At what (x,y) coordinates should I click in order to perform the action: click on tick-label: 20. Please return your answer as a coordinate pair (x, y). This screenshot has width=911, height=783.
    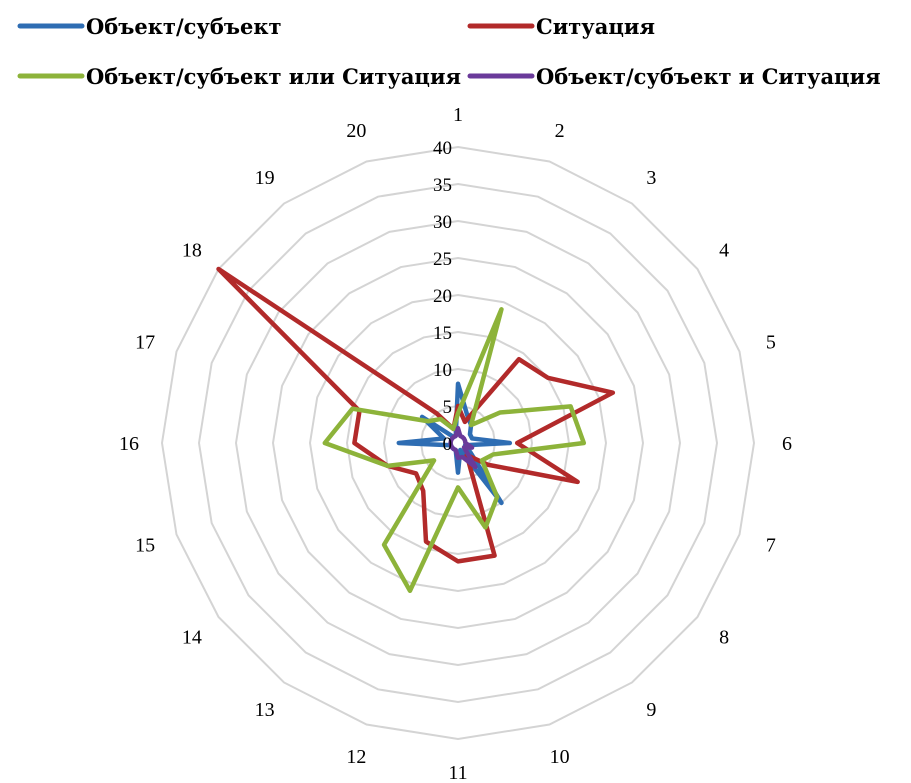
    Looking at the image, I should click on (442, 296).